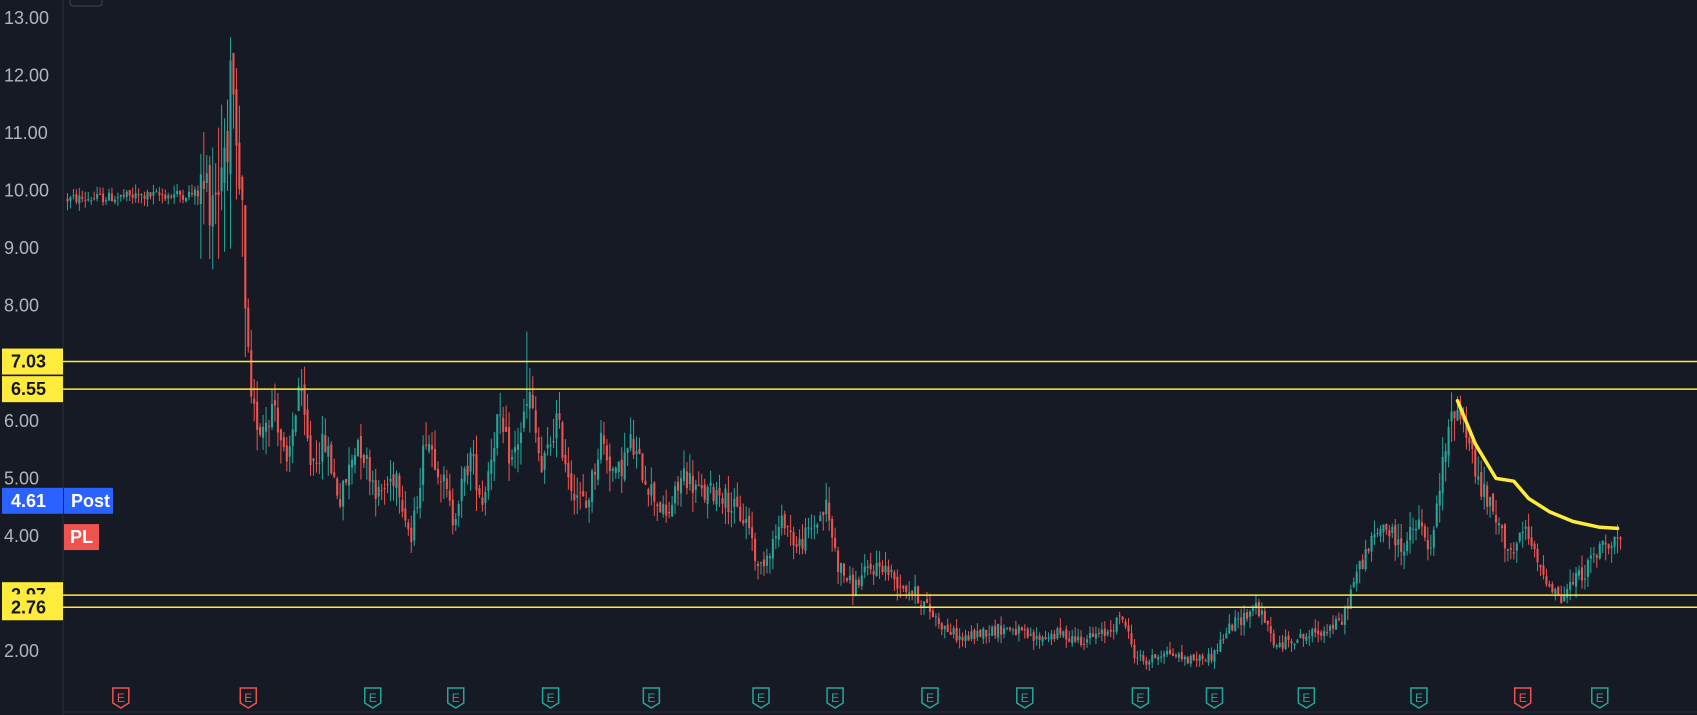 Image resolution: width=1697 pixels, height=715 pixels. What do you see at coordinates (26, 76) in the screenshot?
I see `price-tick-label: 12.00` at bounding box center [26, 76].